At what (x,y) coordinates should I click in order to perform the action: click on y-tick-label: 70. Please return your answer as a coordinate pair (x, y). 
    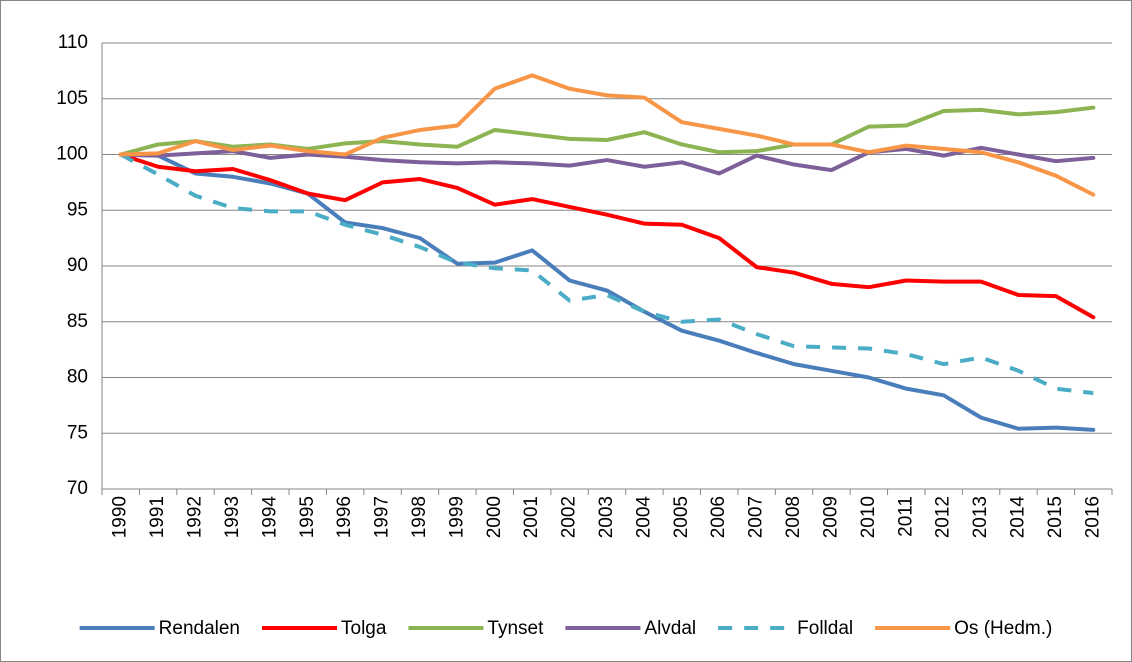
    Looking at the image, I should click on (77, 488).